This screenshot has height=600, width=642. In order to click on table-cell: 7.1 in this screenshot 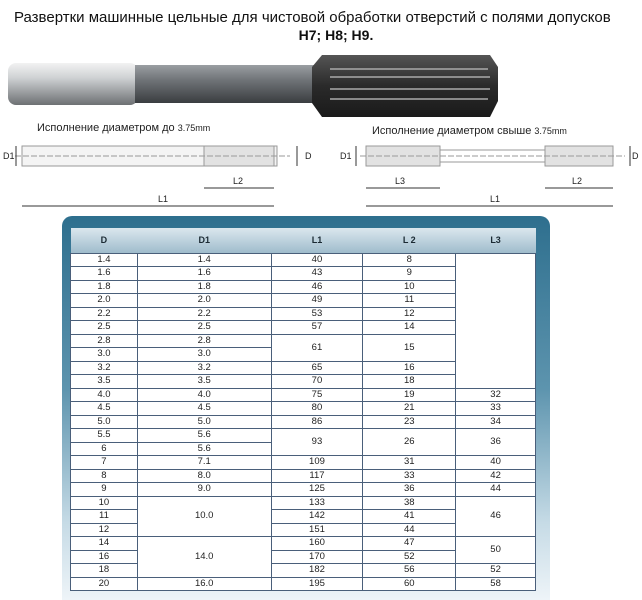, I will do `click(204, 462)`.